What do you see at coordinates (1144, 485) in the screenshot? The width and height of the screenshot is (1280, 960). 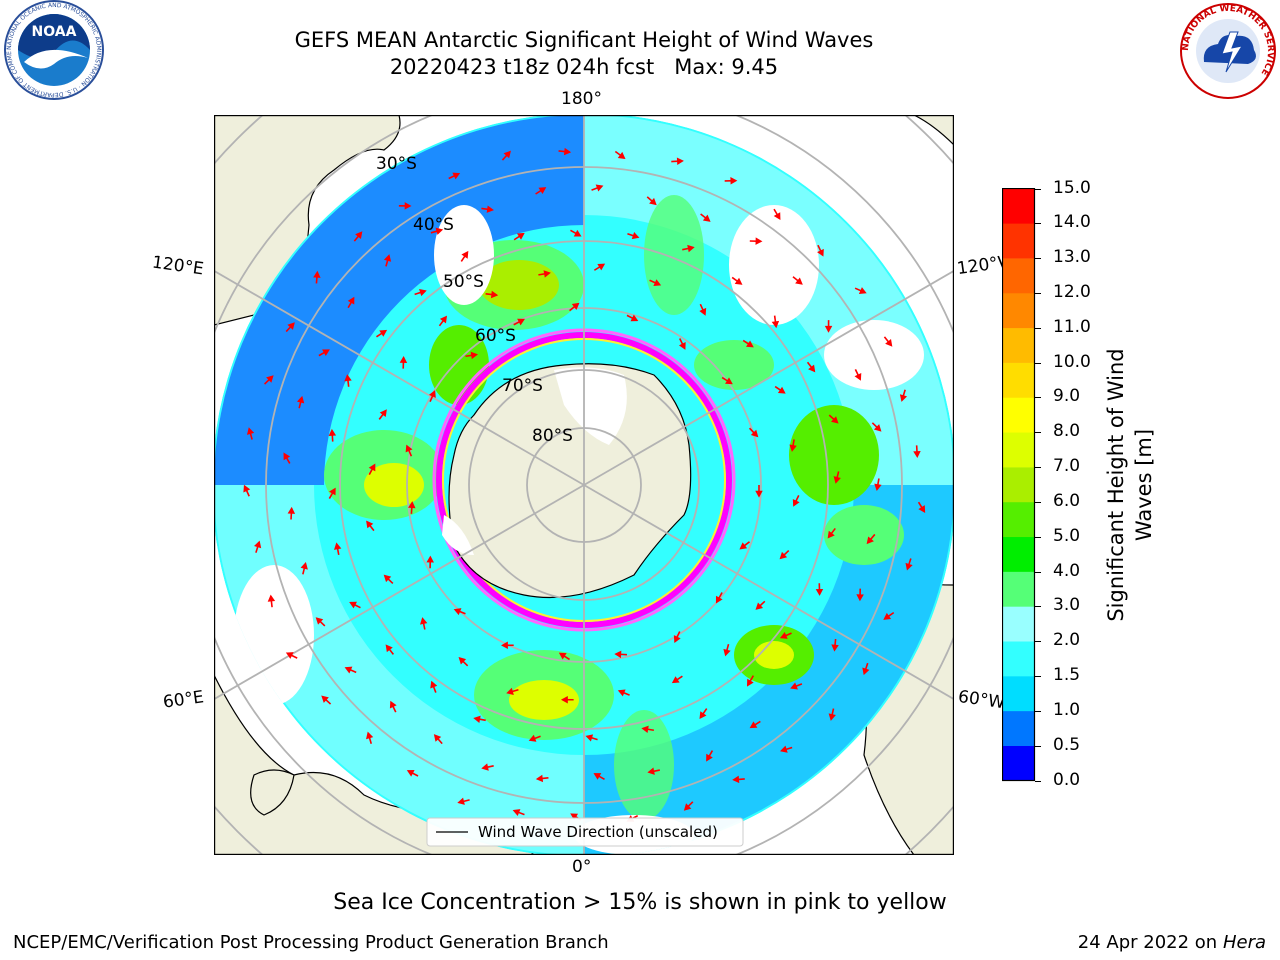 I see `colorbar-label-line2: Waves [m]` at bounding box center [1144, 485].